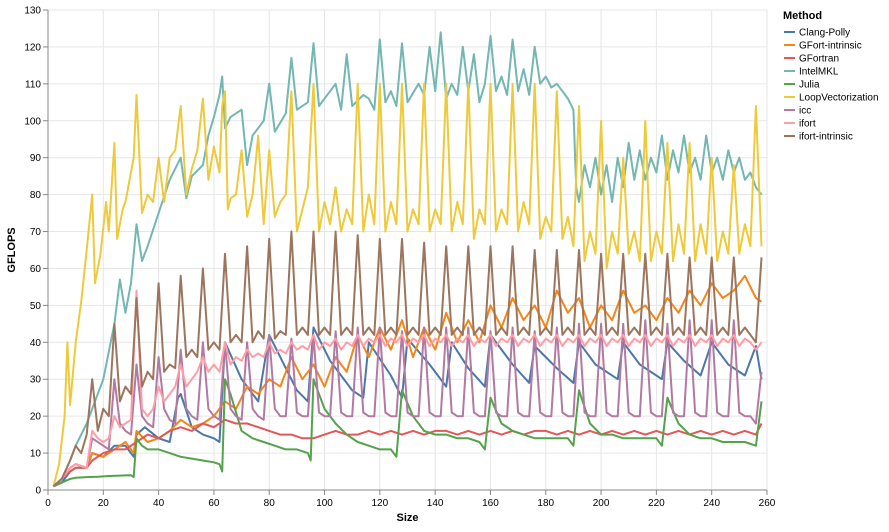  Describe the element at coordinates (36, 158) in the screenshot. I see `y-tick-label: 90` at that location.